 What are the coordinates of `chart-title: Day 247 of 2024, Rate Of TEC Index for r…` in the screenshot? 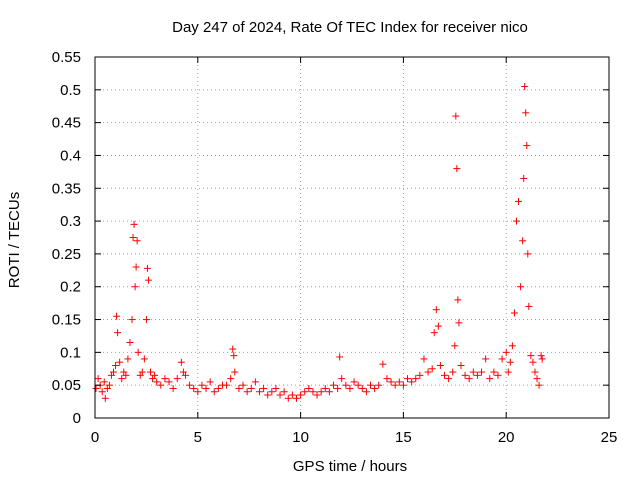 It's located at (350, 27).